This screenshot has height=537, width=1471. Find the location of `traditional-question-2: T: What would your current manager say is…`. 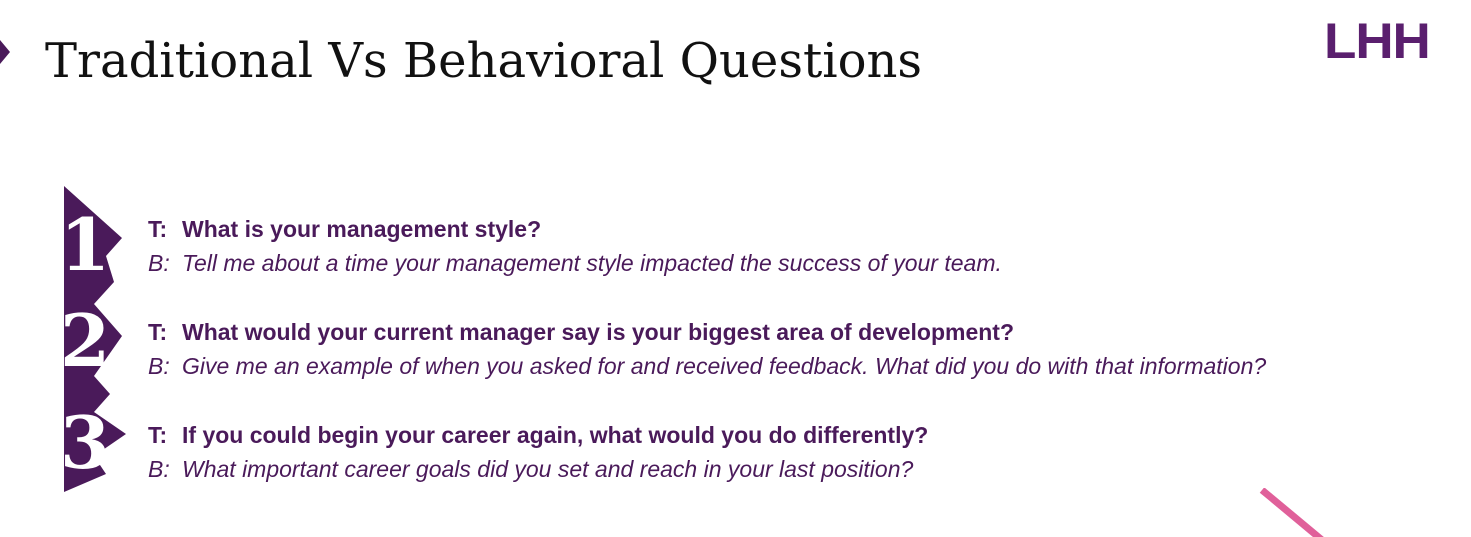

traditional-question-2: T: What would your current manager say is… is located at coordinates (707, 332).